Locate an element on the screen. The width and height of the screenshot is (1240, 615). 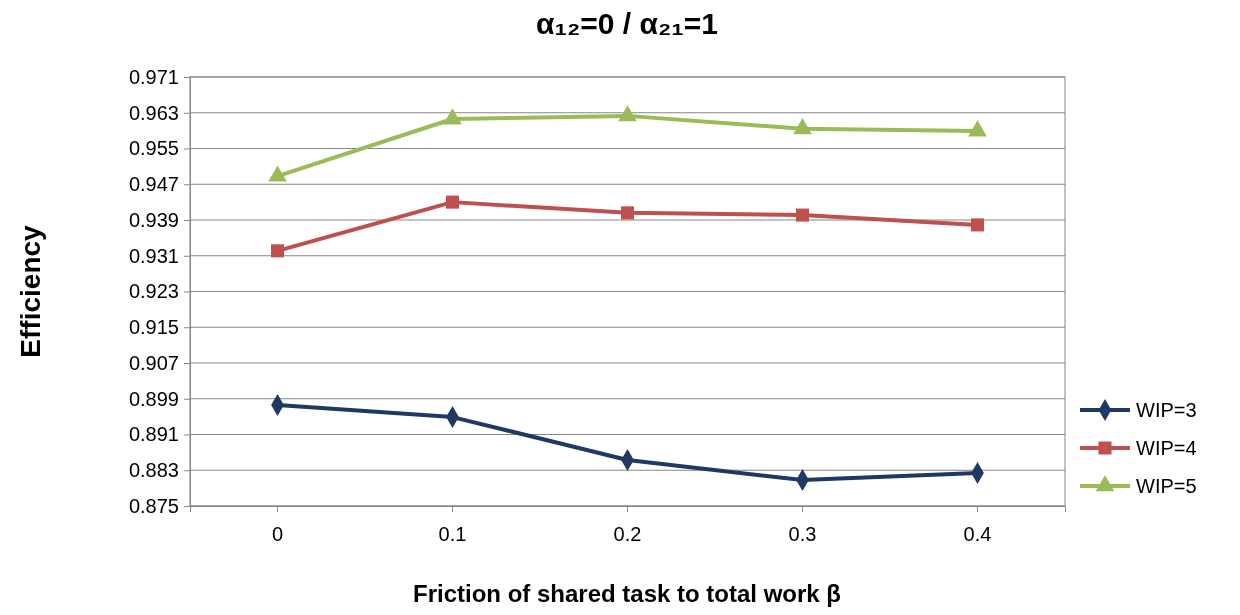
legend-label: WIP=3 is located at coordinates (1166, 410).